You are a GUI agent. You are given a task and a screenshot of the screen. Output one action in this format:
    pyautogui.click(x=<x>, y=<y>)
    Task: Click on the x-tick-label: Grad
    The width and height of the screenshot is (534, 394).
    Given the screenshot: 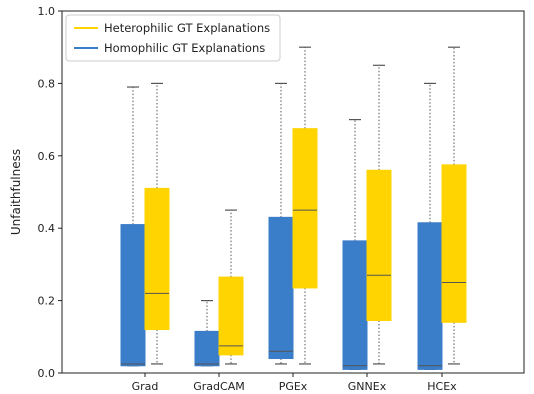 What is the action you would take?
    pyautogui.click(x=145, y=386)
    